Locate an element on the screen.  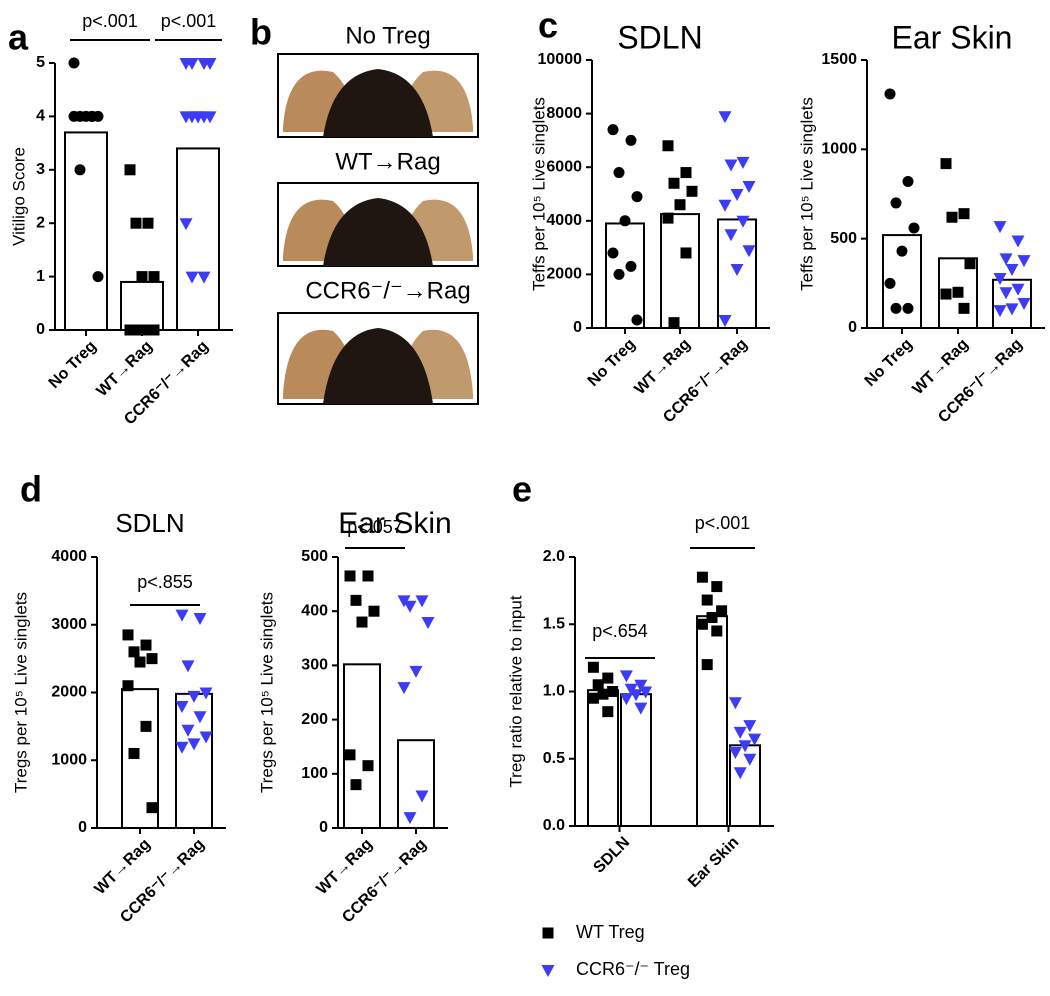
head is located at coordinates (378, 232).